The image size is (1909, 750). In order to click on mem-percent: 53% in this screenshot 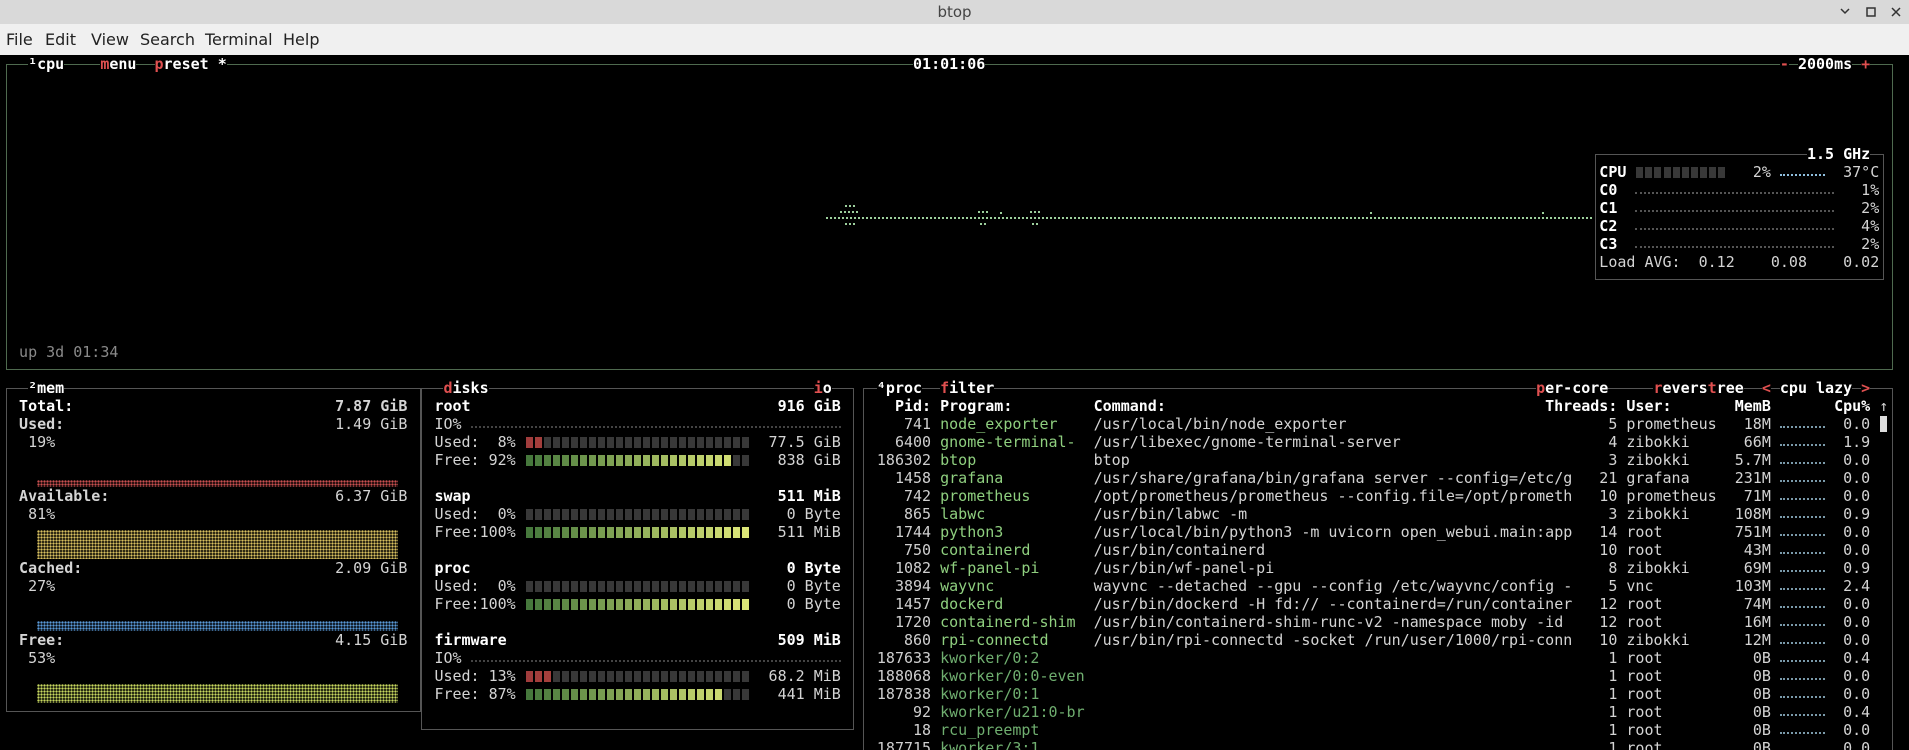, I will do `click(42, 658)`.